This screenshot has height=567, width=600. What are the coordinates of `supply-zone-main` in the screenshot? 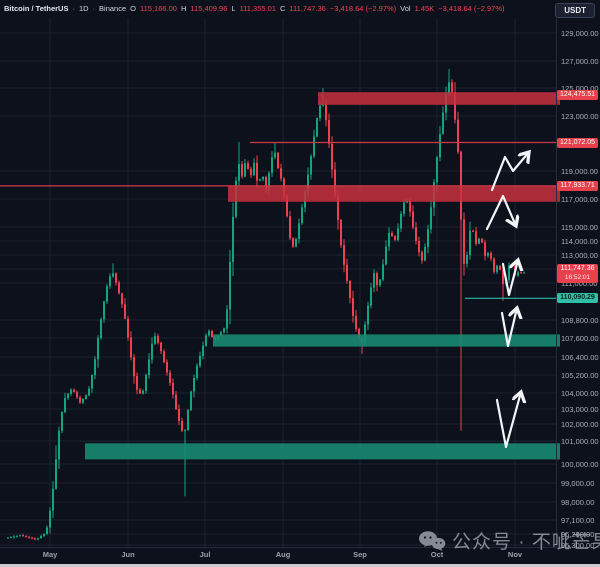 It's located at (394, 193).